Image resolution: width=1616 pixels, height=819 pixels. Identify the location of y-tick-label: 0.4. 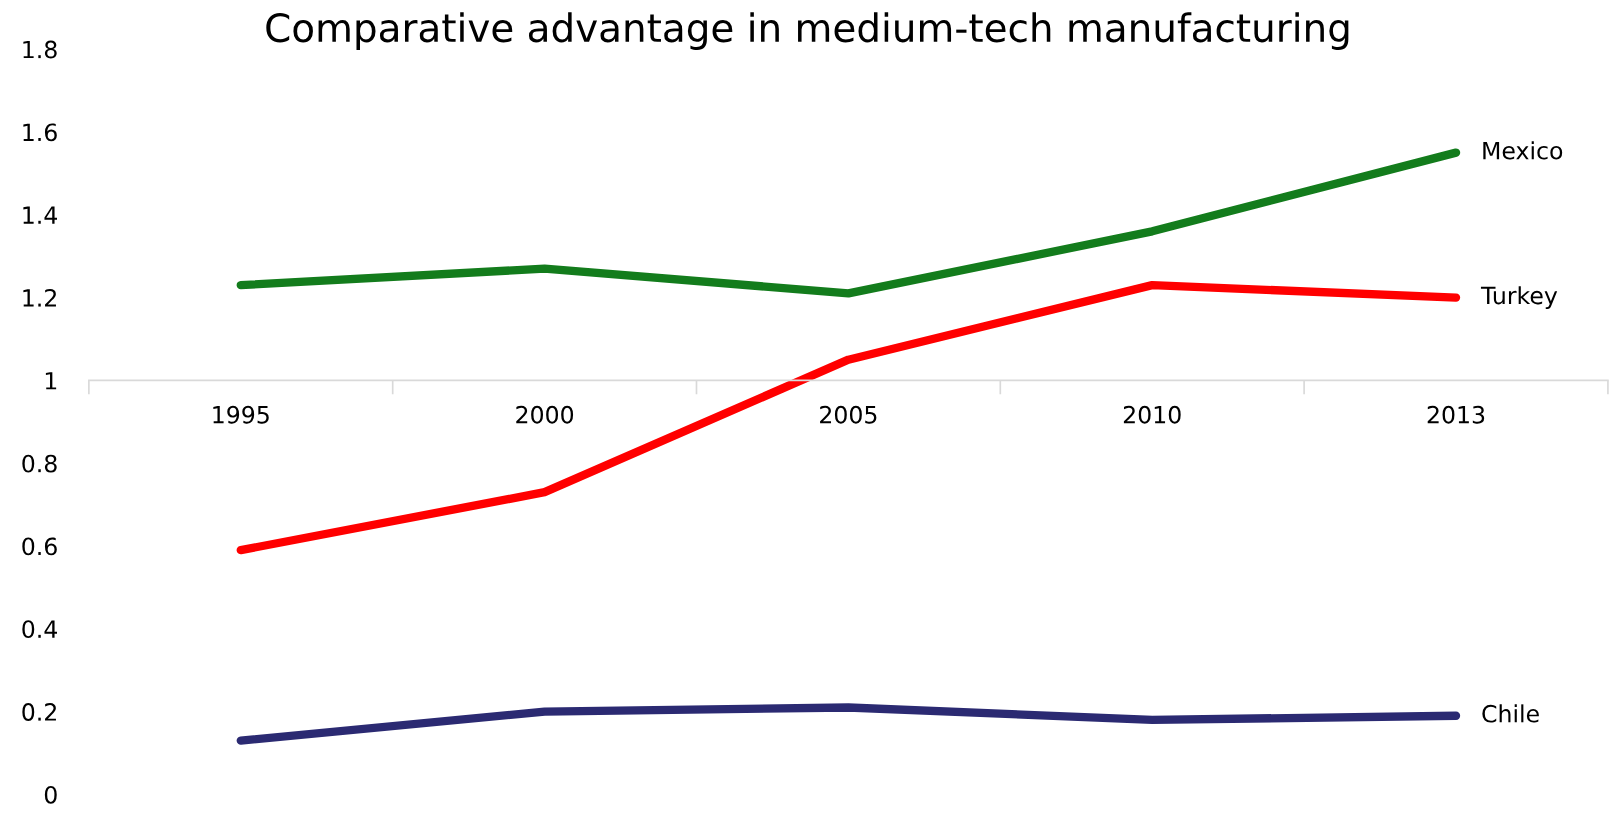
(39, 629).